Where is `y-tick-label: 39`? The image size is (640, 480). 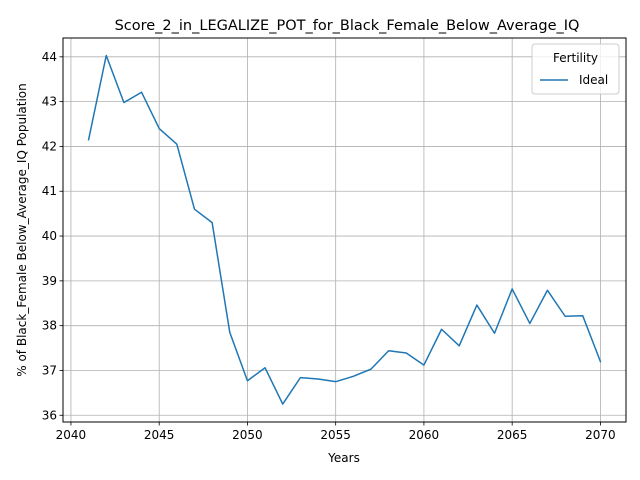 y-tick-label: 39 is located at coordinates (49, 281).